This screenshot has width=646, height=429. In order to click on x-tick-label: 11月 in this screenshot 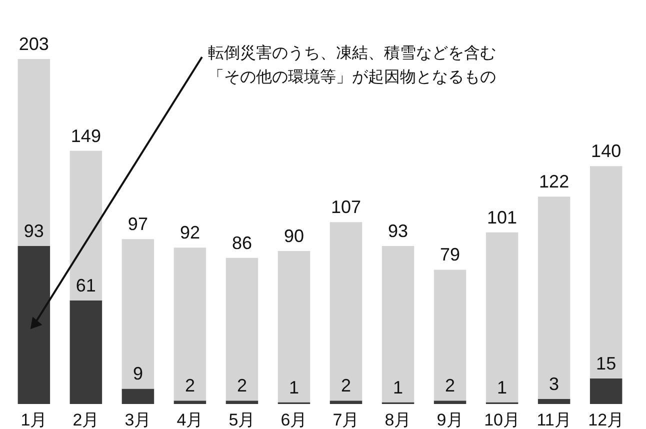, I will do `click(554, 419)`.